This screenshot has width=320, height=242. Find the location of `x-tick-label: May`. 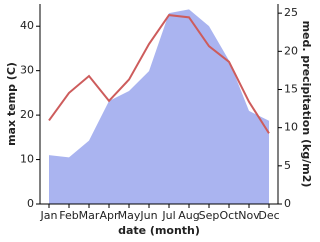

x-tick-label: May is located at coordinates (129, 215).